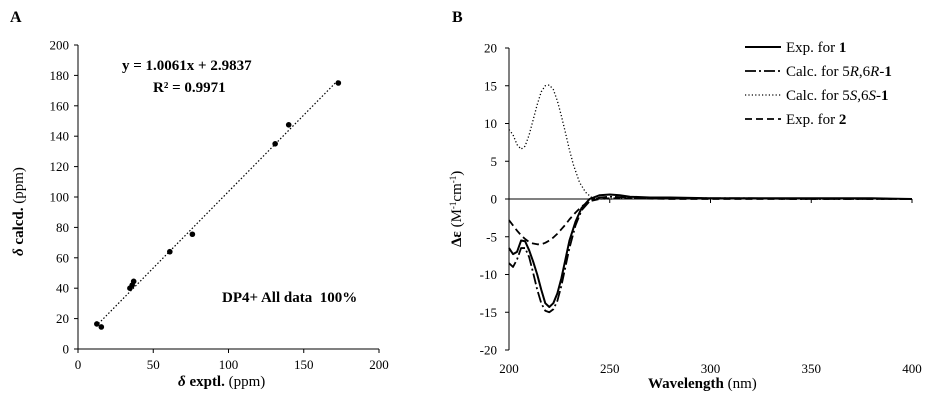 The image size is (932, 403). Describe the element at coordinates (60, 166) in the screenshot. I see `panel-a-y-tick-label: 120` at that location.